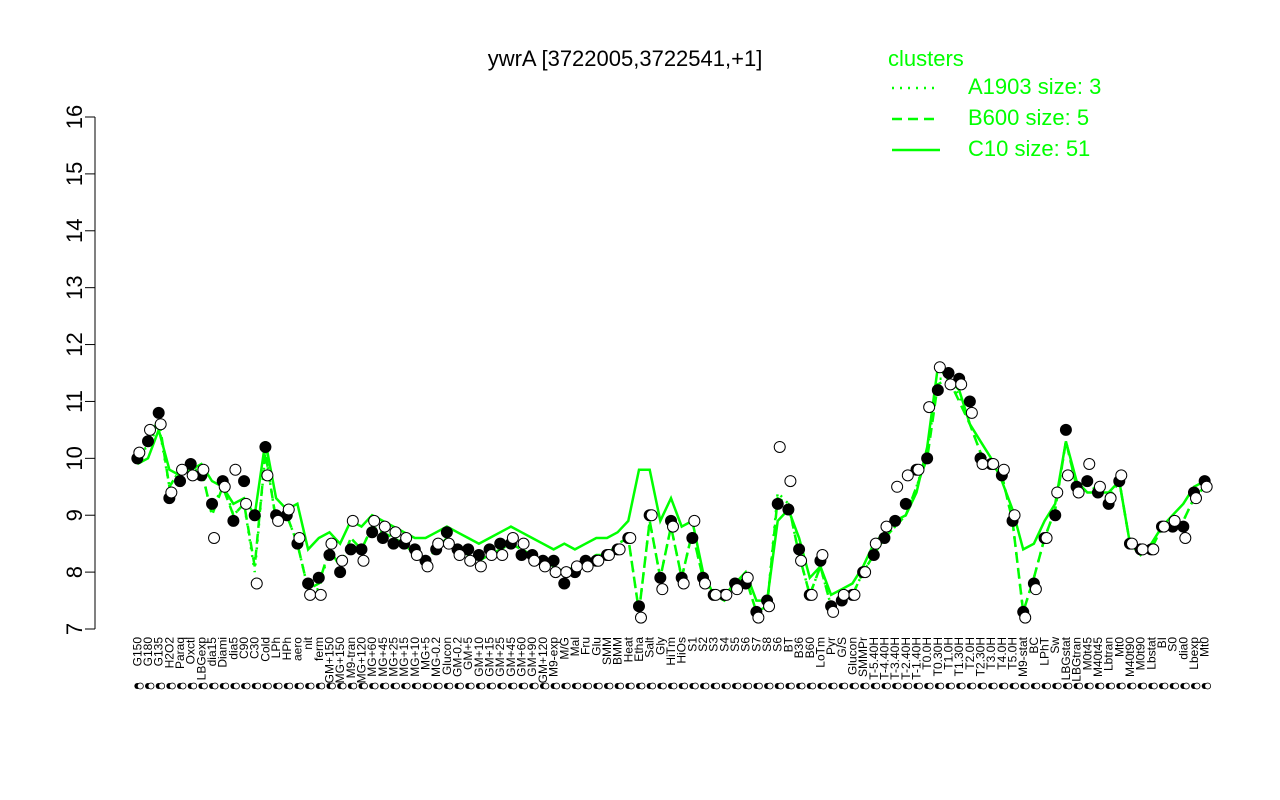 Image resolution: width=1280 pixels, height=800 pixels. Describe the element at coordinates (74, 458) in the screenshot. I see `y-tick-label: 10` at that location.